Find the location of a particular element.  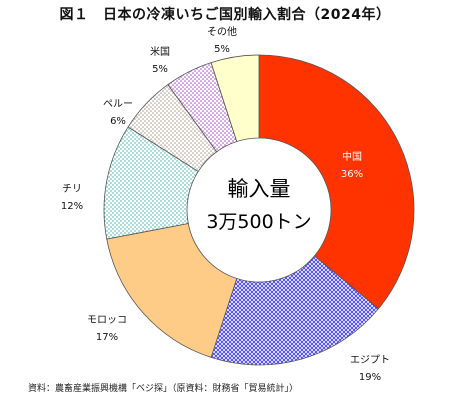

slice-value-label-4: 12% is located at coordinates (72, 206).